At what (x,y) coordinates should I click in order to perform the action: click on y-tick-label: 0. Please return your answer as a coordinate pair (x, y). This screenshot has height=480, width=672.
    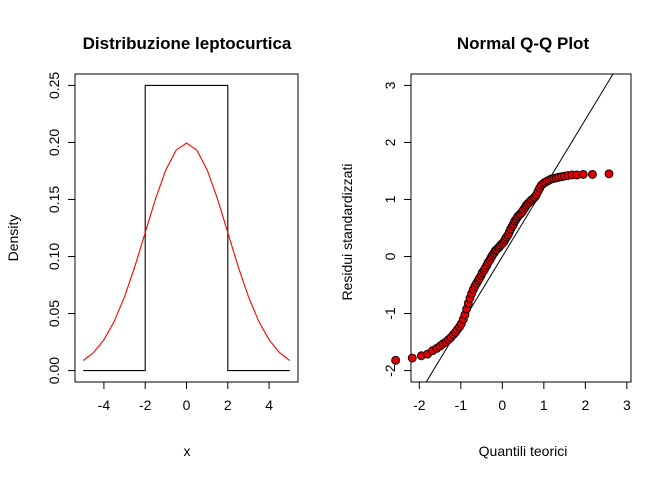
    Looking at the image, I should click on (390, 256).